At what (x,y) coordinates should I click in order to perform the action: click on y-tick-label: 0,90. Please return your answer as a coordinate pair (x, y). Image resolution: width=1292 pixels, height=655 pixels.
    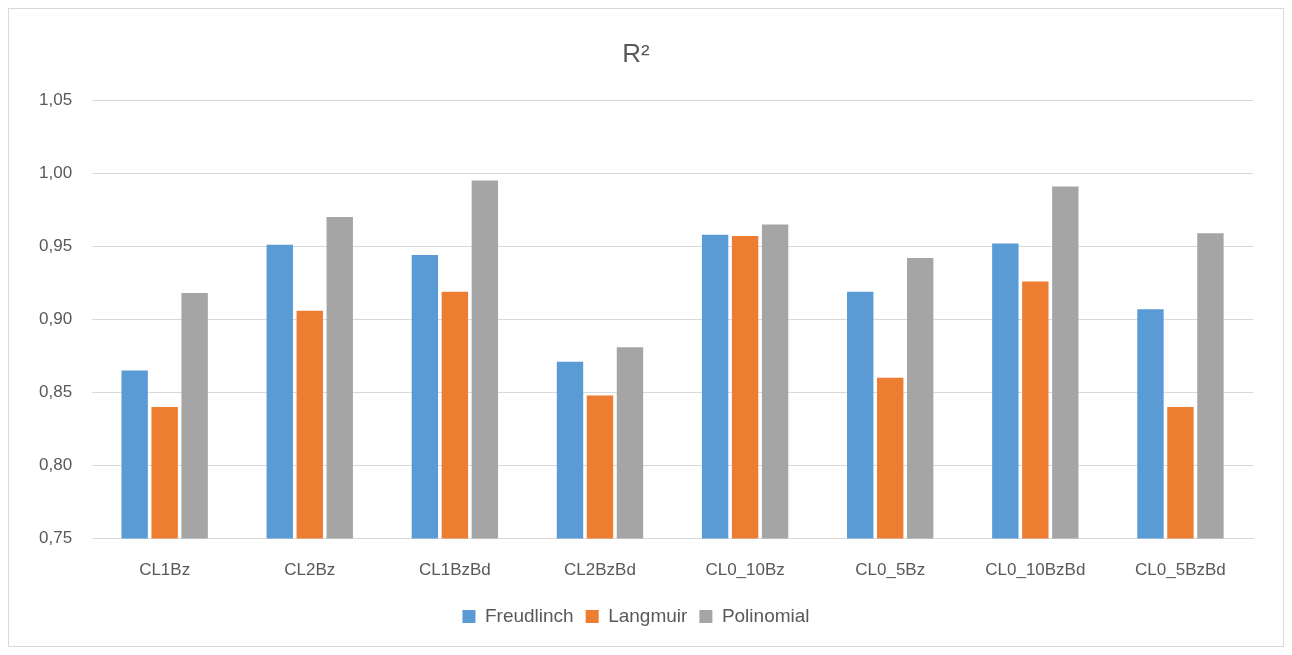
    Looking at the image, I should click on (55, 319).